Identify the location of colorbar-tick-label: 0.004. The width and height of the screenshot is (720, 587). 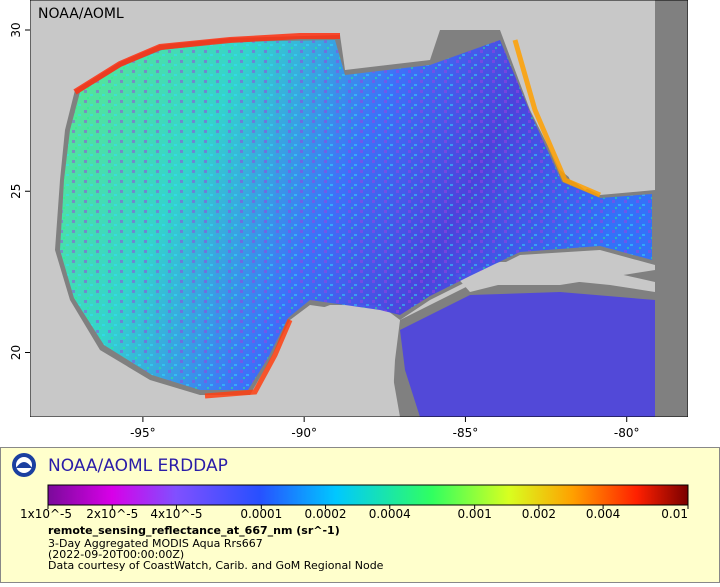
(603, 514).